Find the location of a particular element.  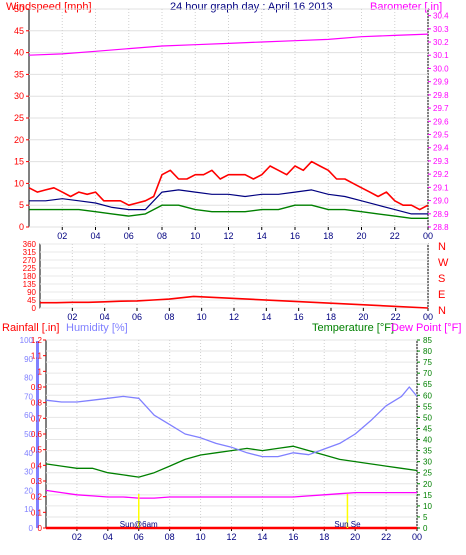

humidity-axis-bar is located at coordinates (37, 434).